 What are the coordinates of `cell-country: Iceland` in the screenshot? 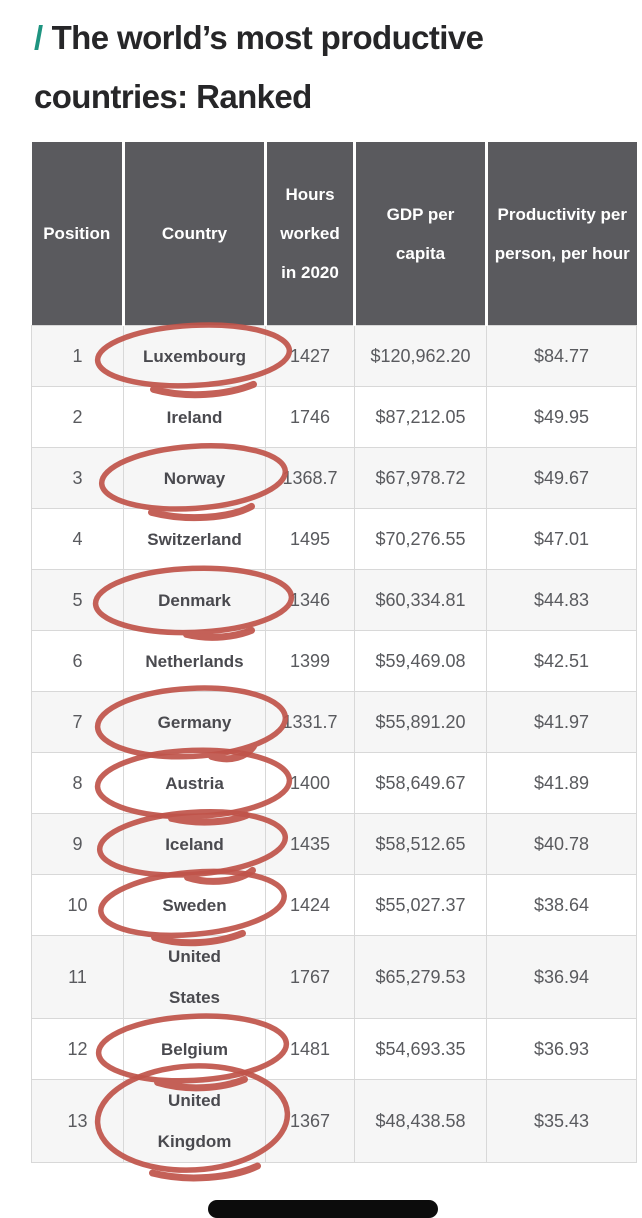 It's located at (192, 847).